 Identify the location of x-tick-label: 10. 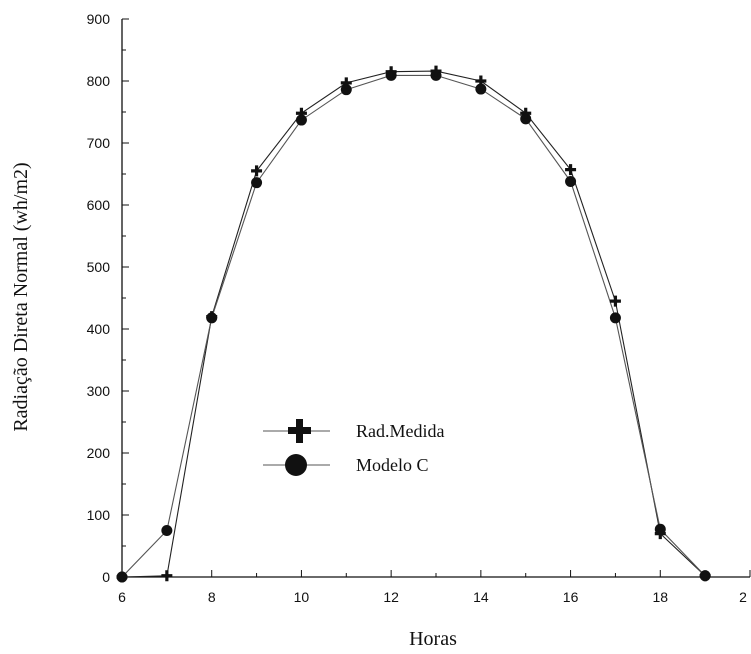
(302, 597).